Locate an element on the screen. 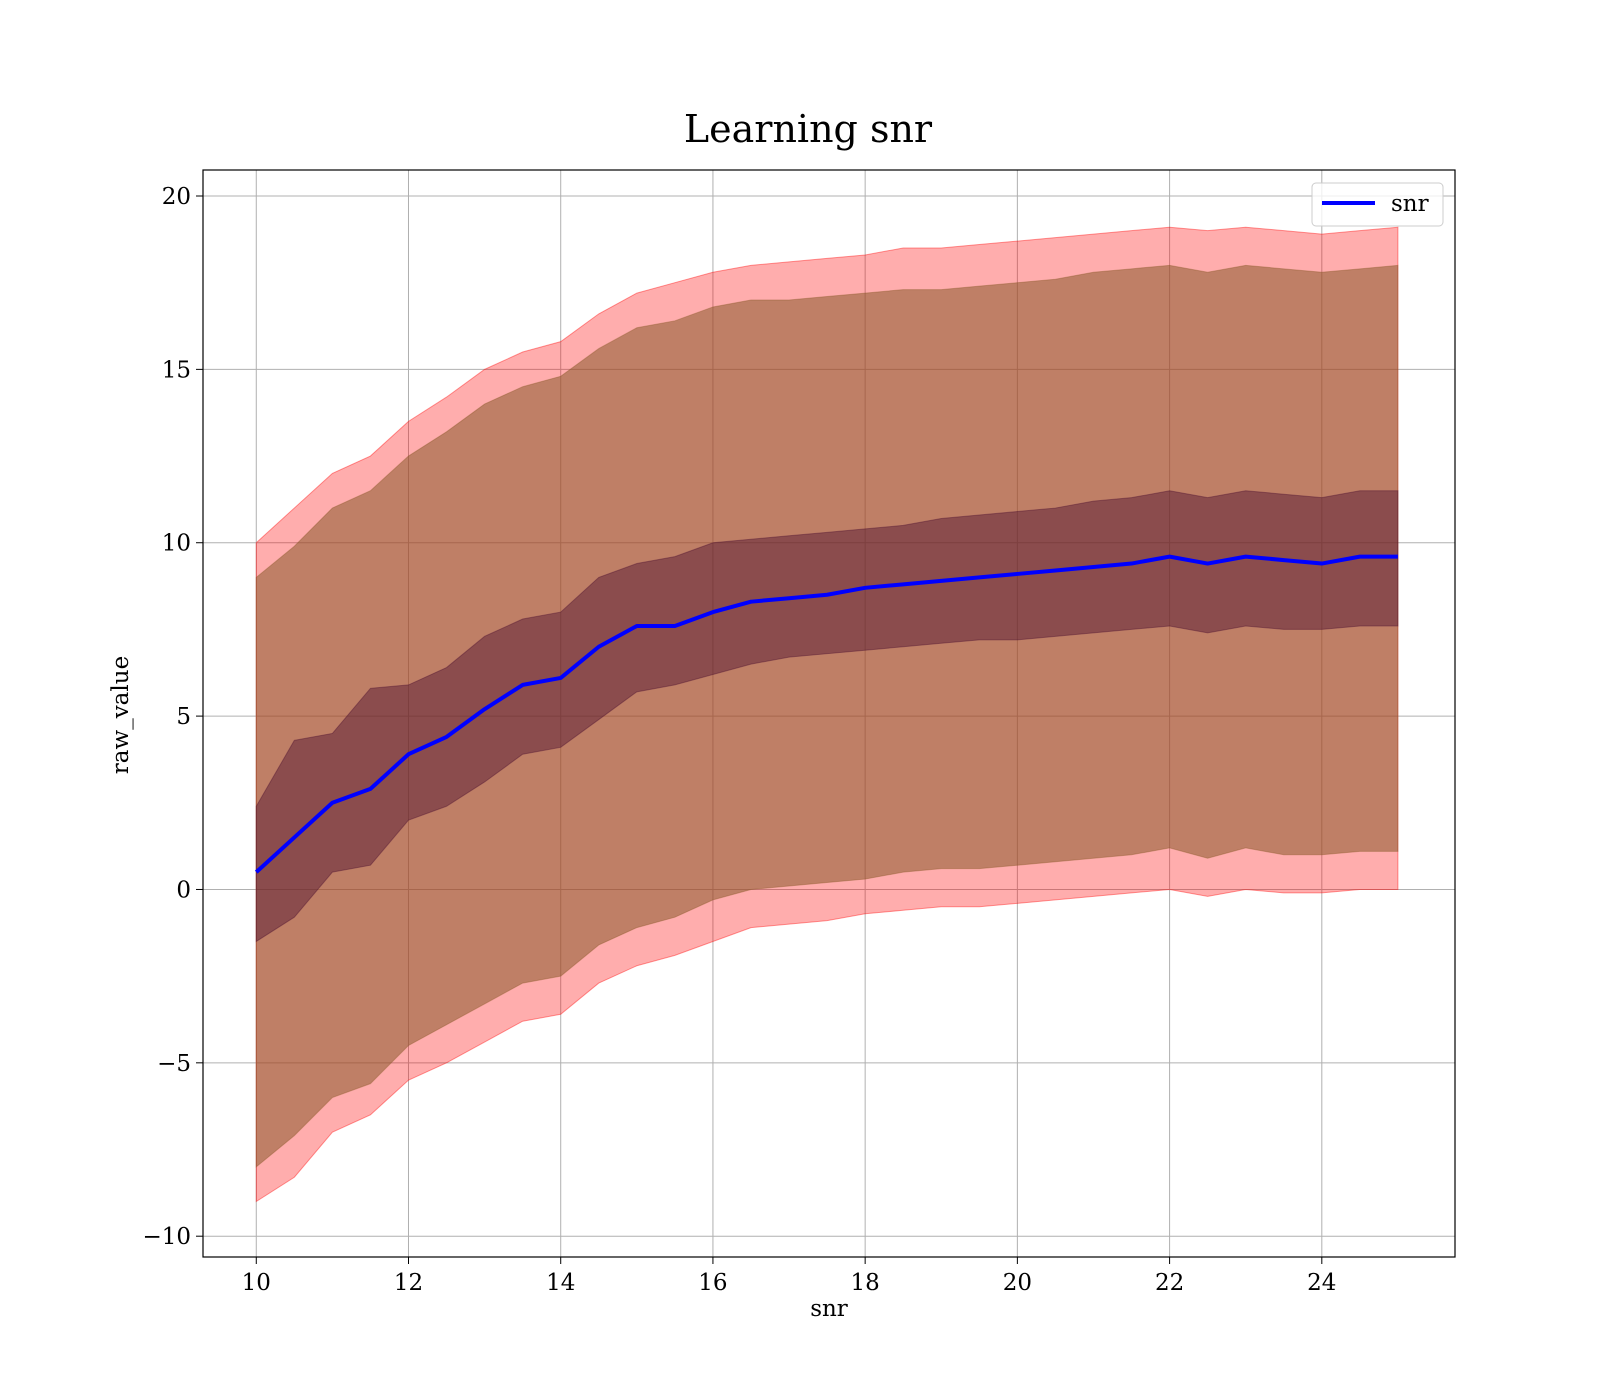  y-tick-label: 10 is located at coordinates (176, 544).